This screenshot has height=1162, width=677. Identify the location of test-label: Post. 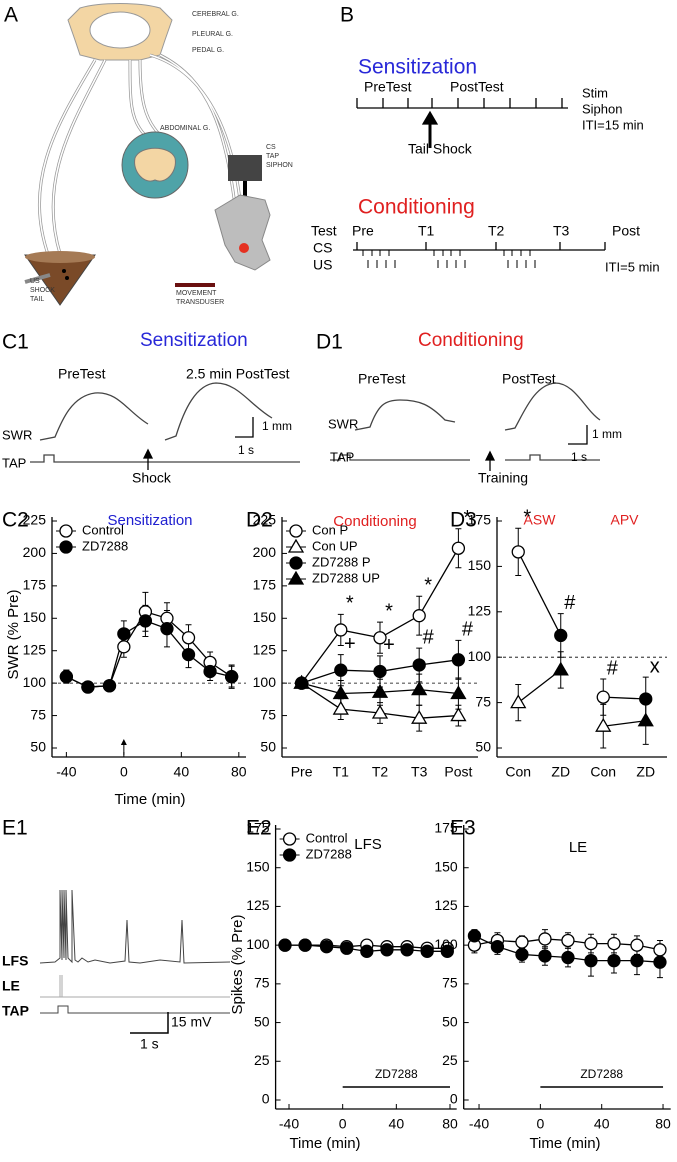
(626, 231).